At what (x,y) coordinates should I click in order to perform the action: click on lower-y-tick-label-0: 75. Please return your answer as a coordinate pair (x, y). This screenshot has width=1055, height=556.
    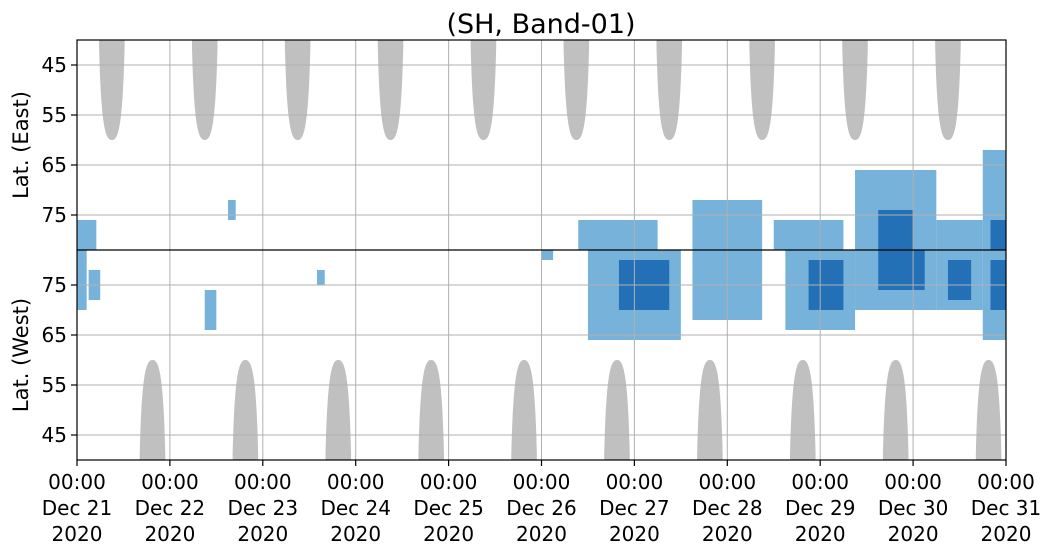
    Looking at the image, I should click on (54, 285).